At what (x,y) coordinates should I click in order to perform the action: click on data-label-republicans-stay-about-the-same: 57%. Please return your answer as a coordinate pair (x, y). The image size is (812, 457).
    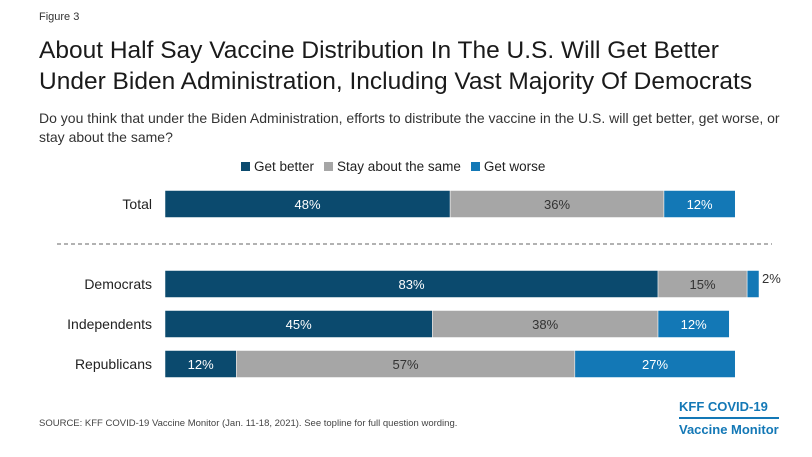
    Looking at the image, I should click on (406, 364).